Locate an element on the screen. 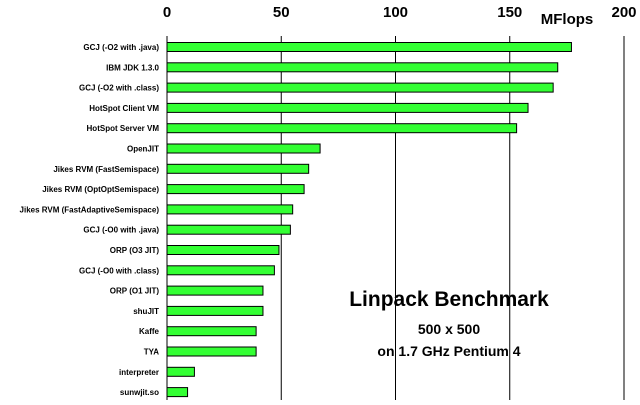  category-label: Kaffe is located at coordinates (149, 331).